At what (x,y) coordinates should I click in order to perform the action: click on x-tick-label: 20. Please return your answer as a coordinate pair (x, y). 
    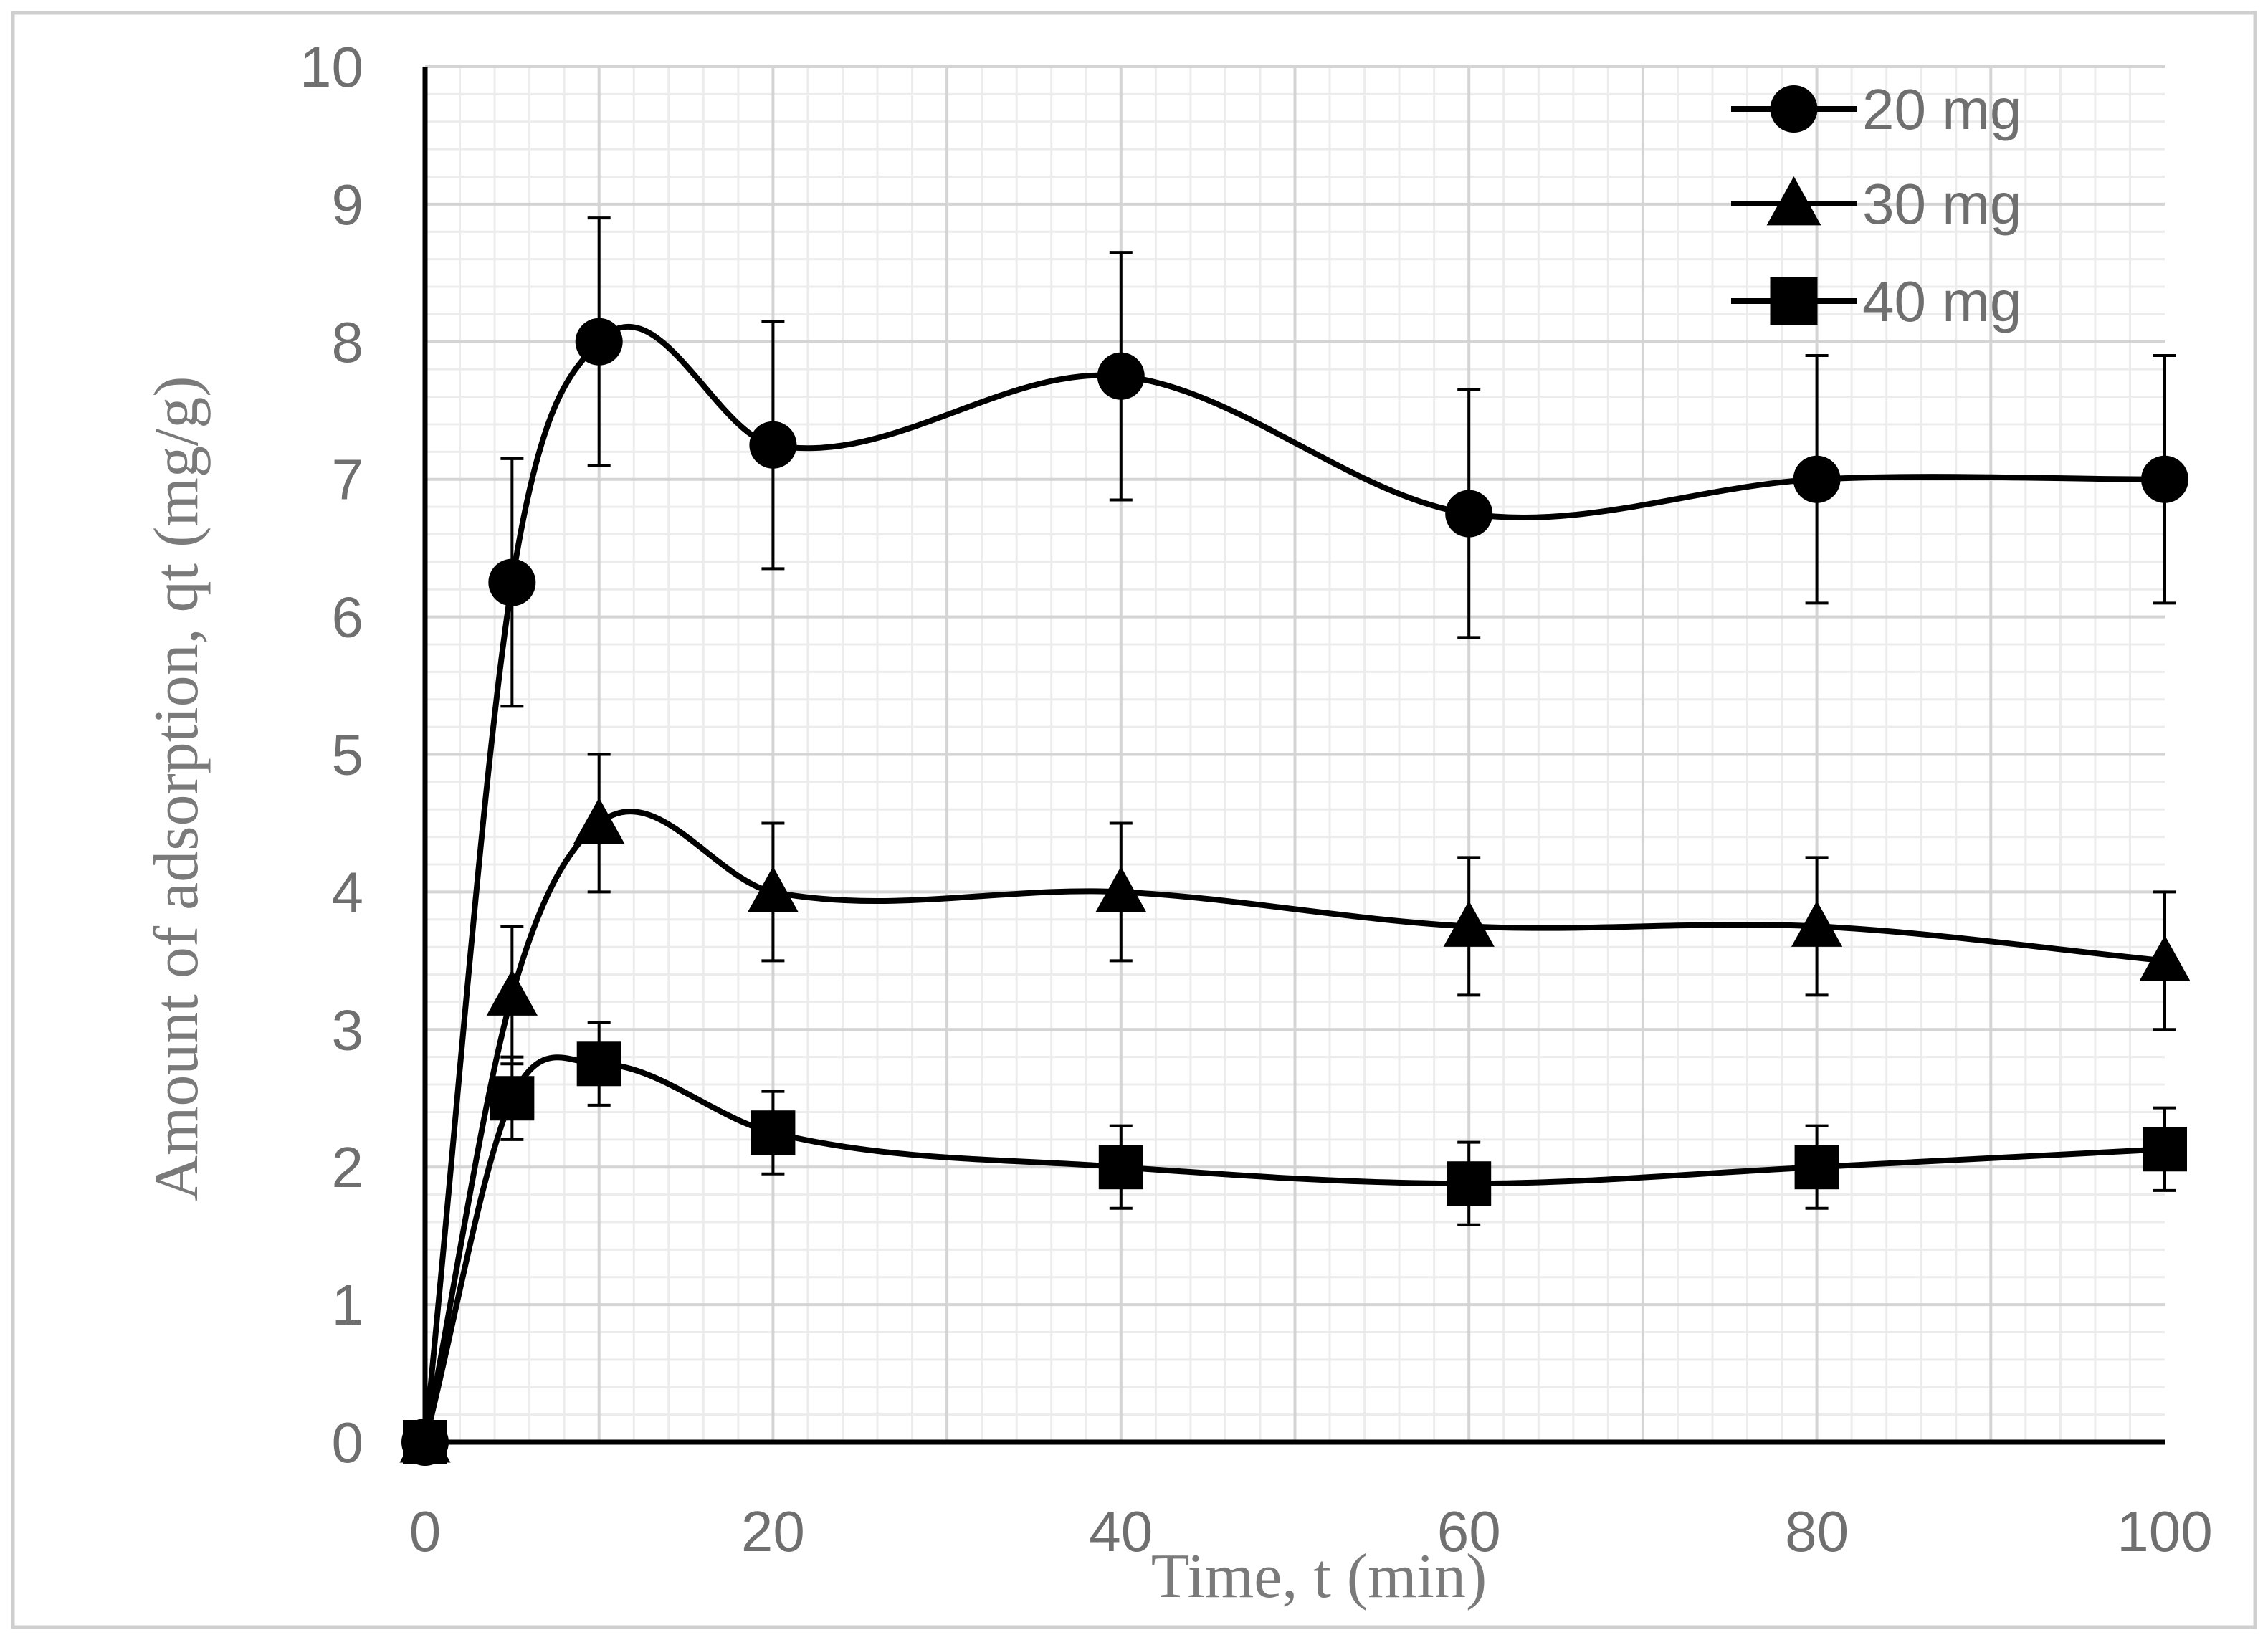
    Looking at the image, I should click on (773, 1531).